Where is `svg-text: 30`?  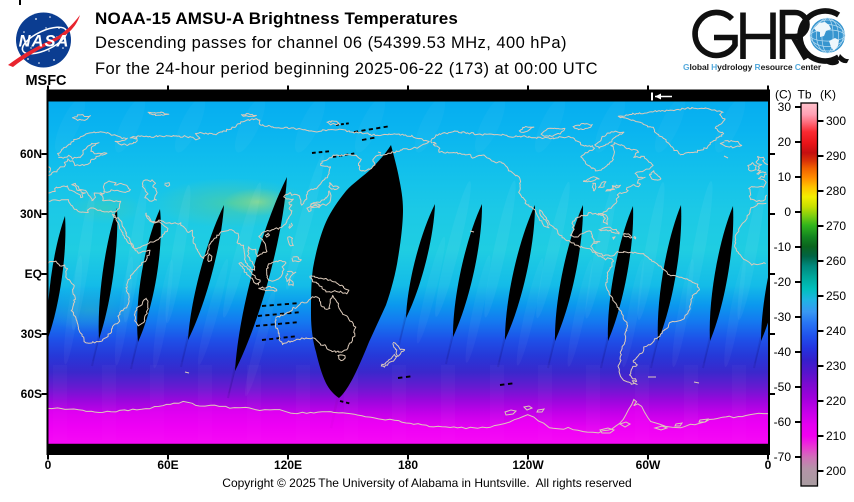 svg-text: 30 is located at coordinates (785, 107).